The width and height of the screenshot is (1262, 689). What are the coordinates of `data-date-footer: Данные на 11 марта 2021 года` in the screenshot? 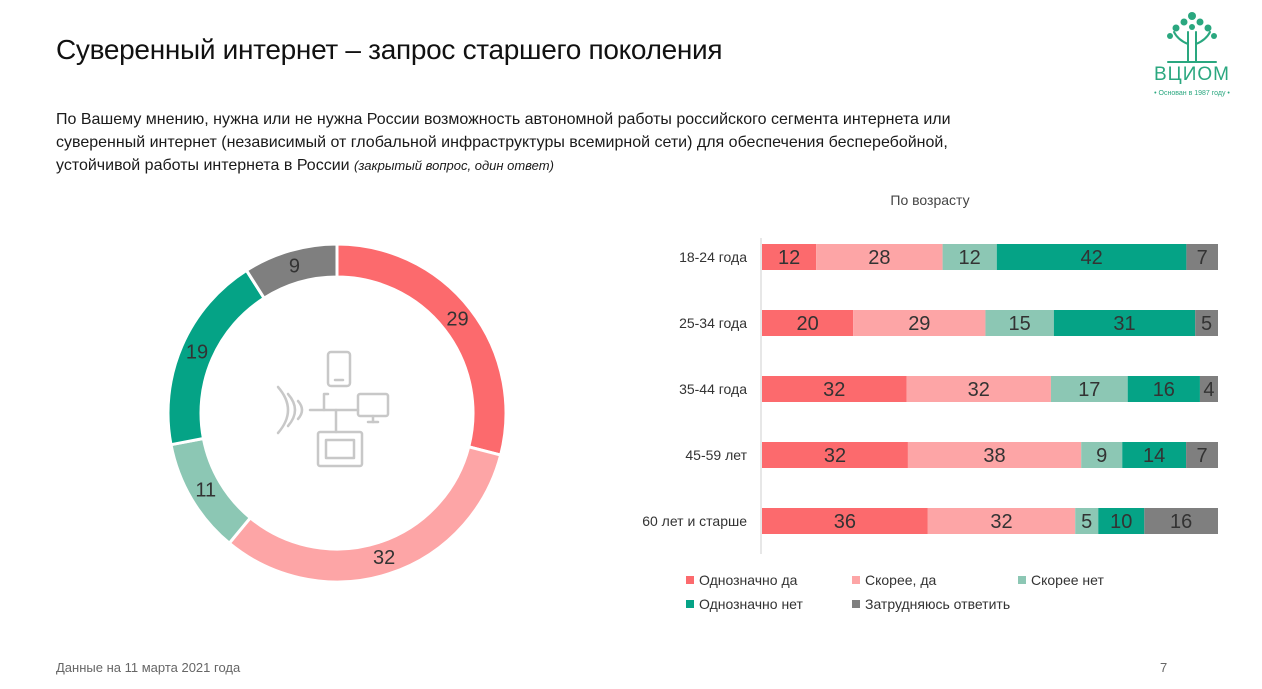 It's located at (148, 667).